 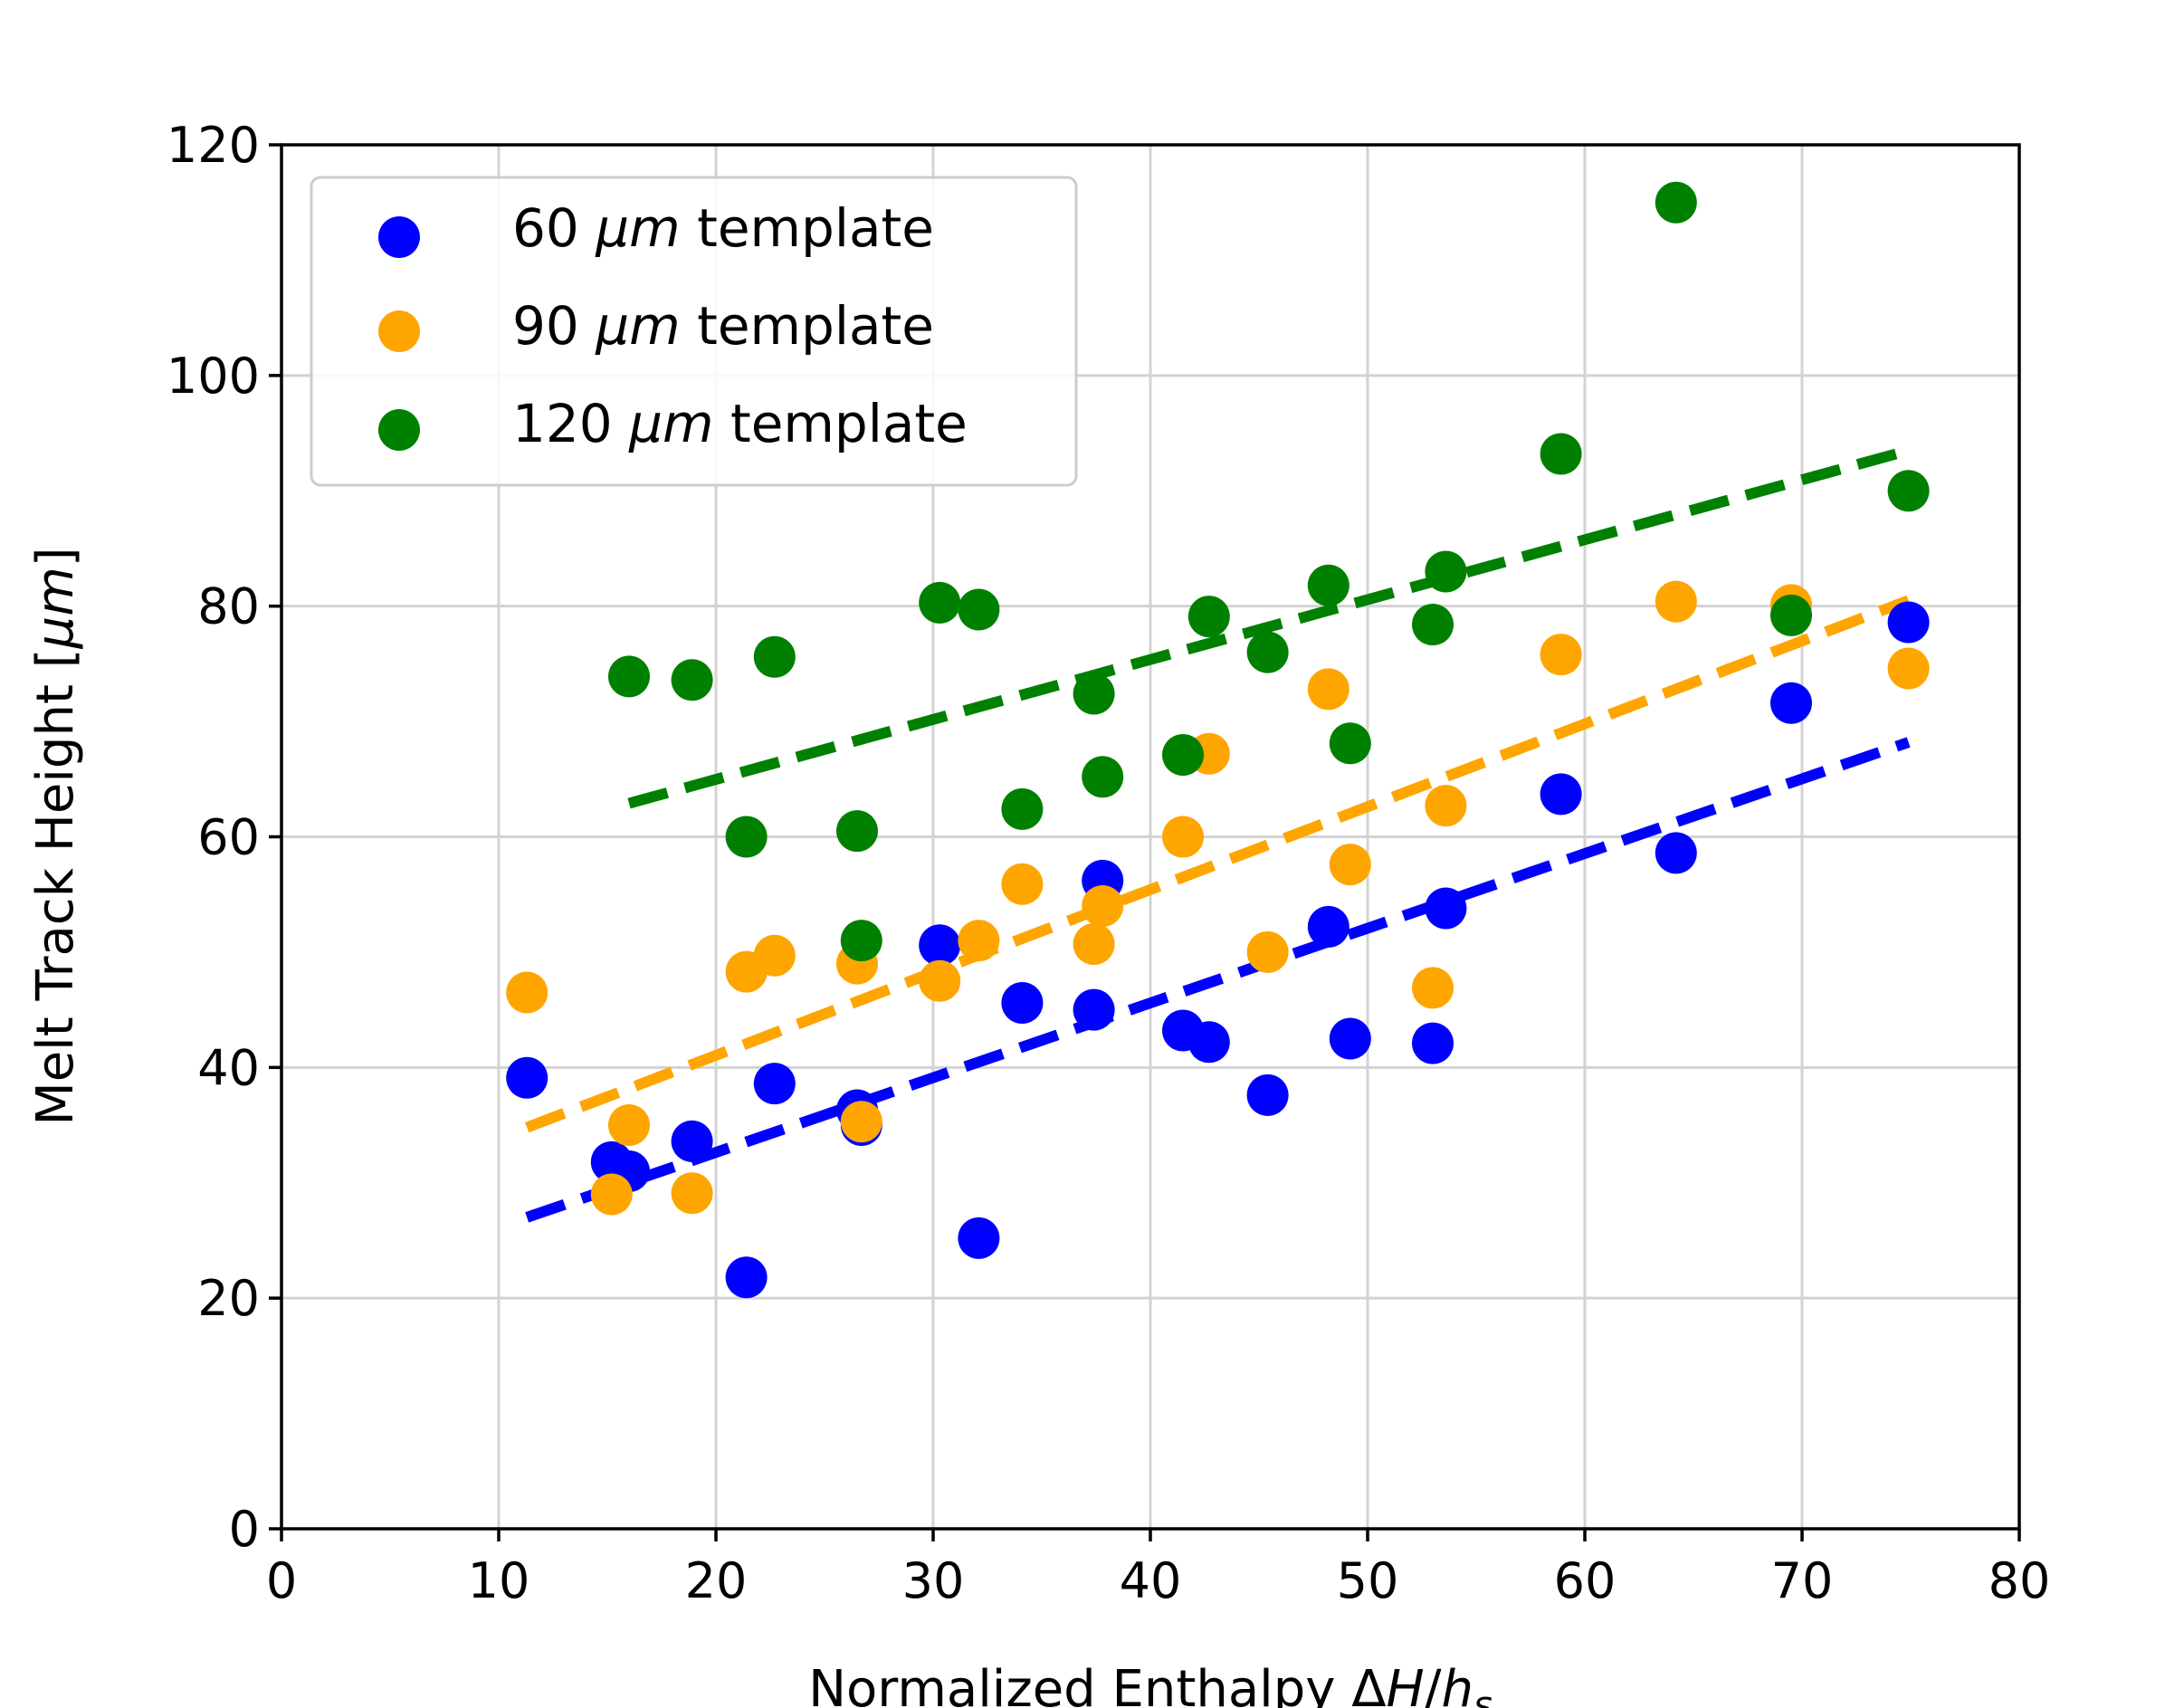 What do you see at coordinates (1458, 1684) in the screenshot?
I see `x-axis-title-var2: h` at bounding box center [1458, 1684].